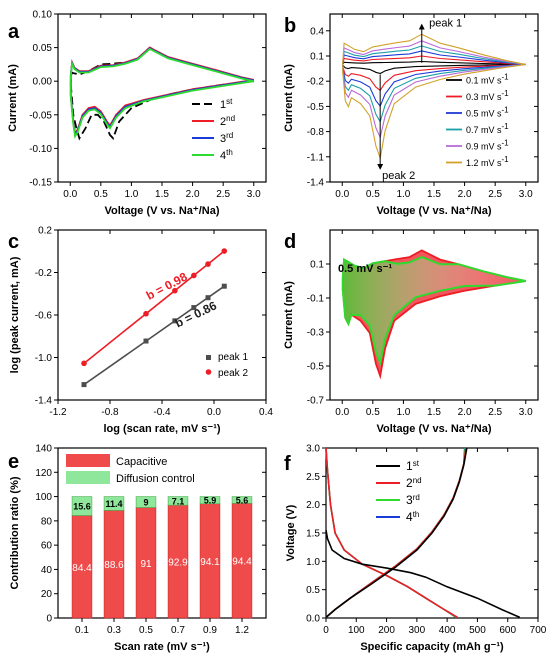 The width and height of the screenshot is (552, 658). What do you see at coordinates (47, 570) in the screenshot?
I see `y-tick-label-e: 40` at bounding box center [47, 570].